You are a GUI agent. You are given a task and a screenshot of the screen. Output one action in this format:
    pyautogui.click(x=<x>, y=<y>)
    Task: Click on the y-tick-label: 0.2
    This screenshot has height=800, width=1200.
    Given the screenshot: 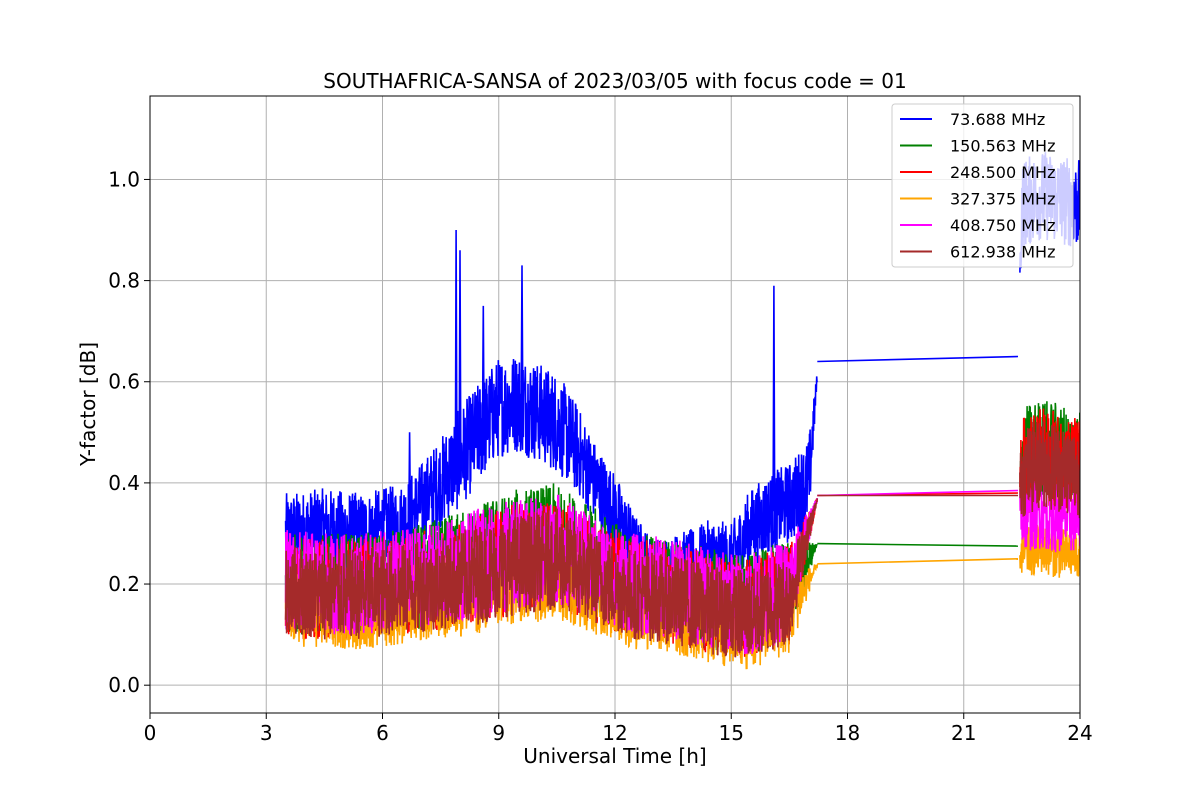 What is the action you would take?
    pyautogui.click(x=124, y=584)
    